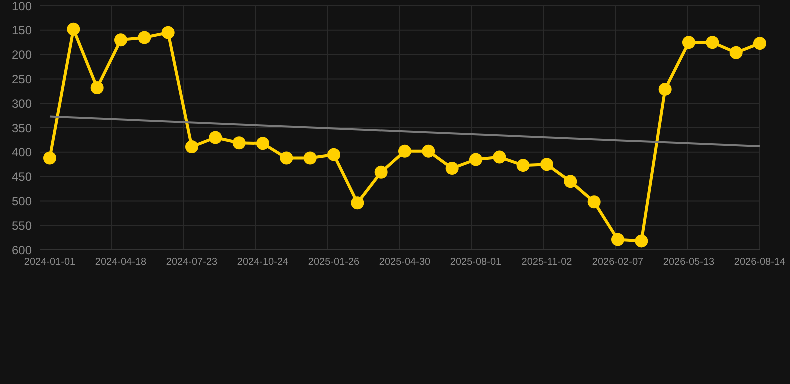 This screenshot has height=384, width=790. I want to click on y-tick-label: 200, so click(22, 55).